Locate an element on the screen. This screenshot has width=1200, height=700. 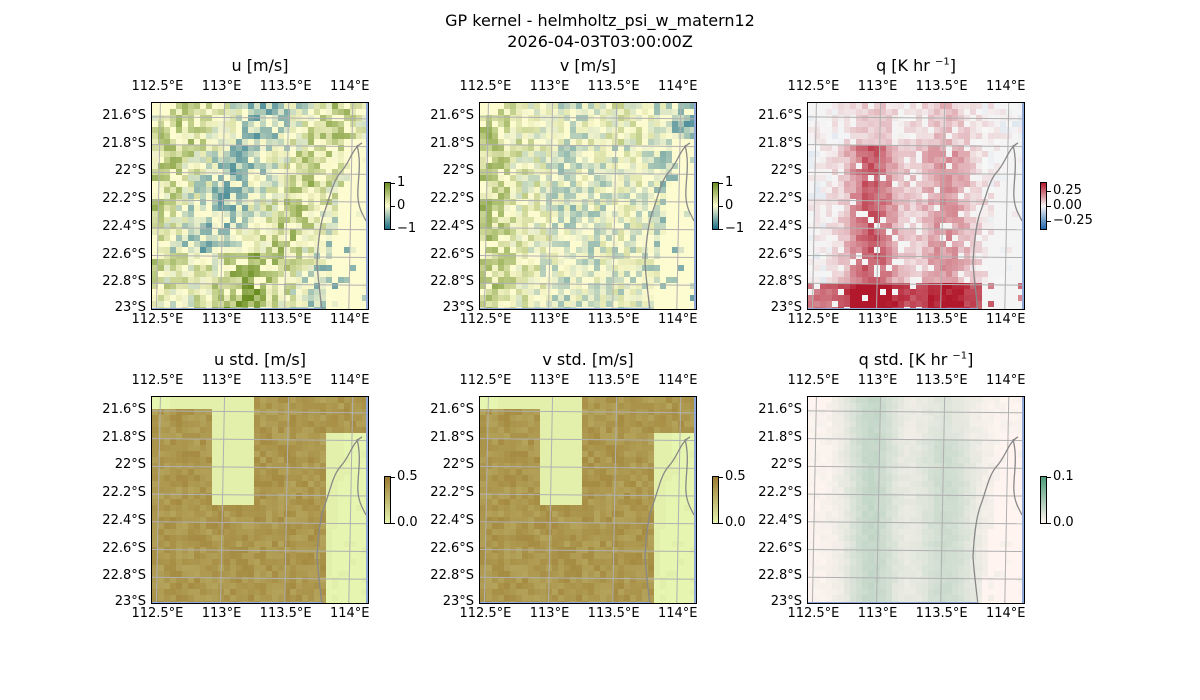
panel-title-v_std: v std. [m/s] is located at coordinates (588, 359).